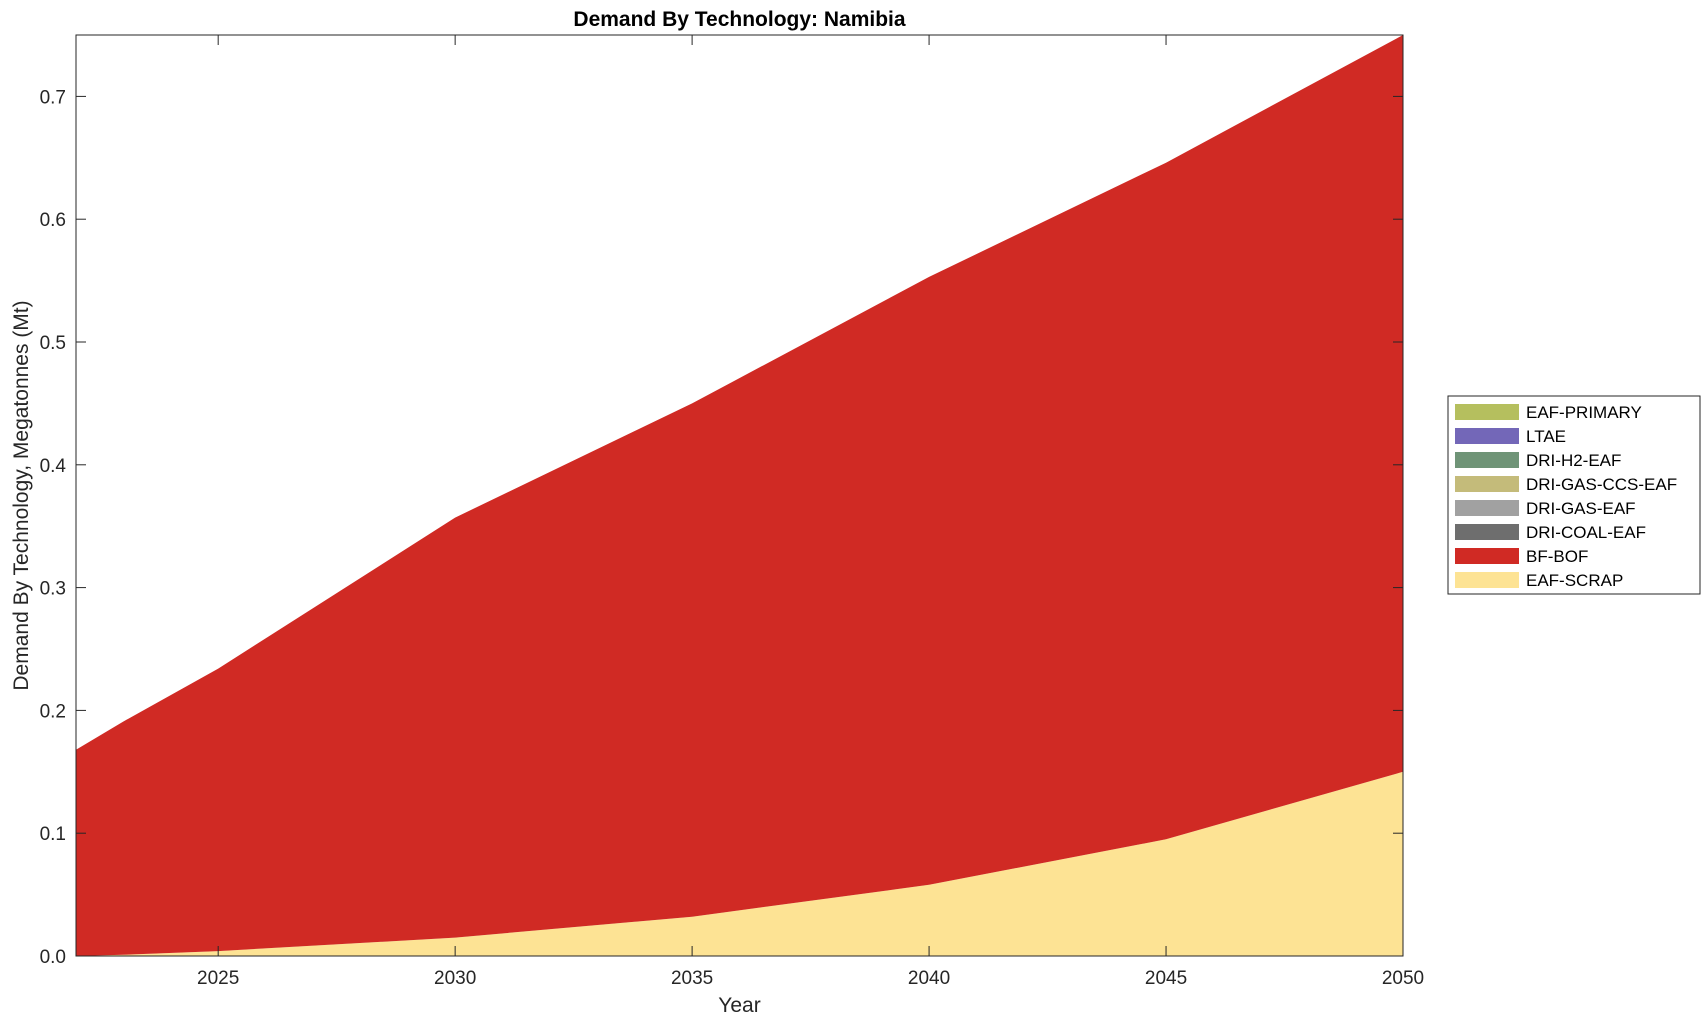 The image size is (1703, 1025). What do you see at coordinates (53, 220) in the screenshot?
I see `y-tick-label: 0.6` at bounding box center [53, 220].